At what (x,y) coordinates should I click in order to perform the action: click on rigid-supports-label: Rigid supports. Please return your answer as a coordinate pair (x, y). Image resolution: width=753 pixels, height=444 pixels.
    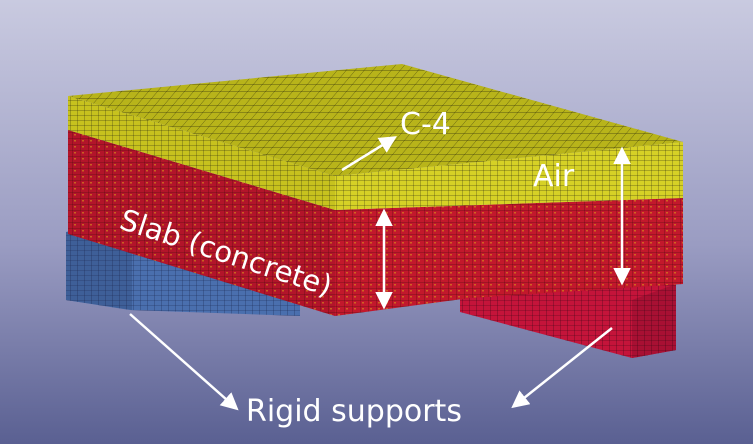
    Looking at the image, I should click on (354, 411).